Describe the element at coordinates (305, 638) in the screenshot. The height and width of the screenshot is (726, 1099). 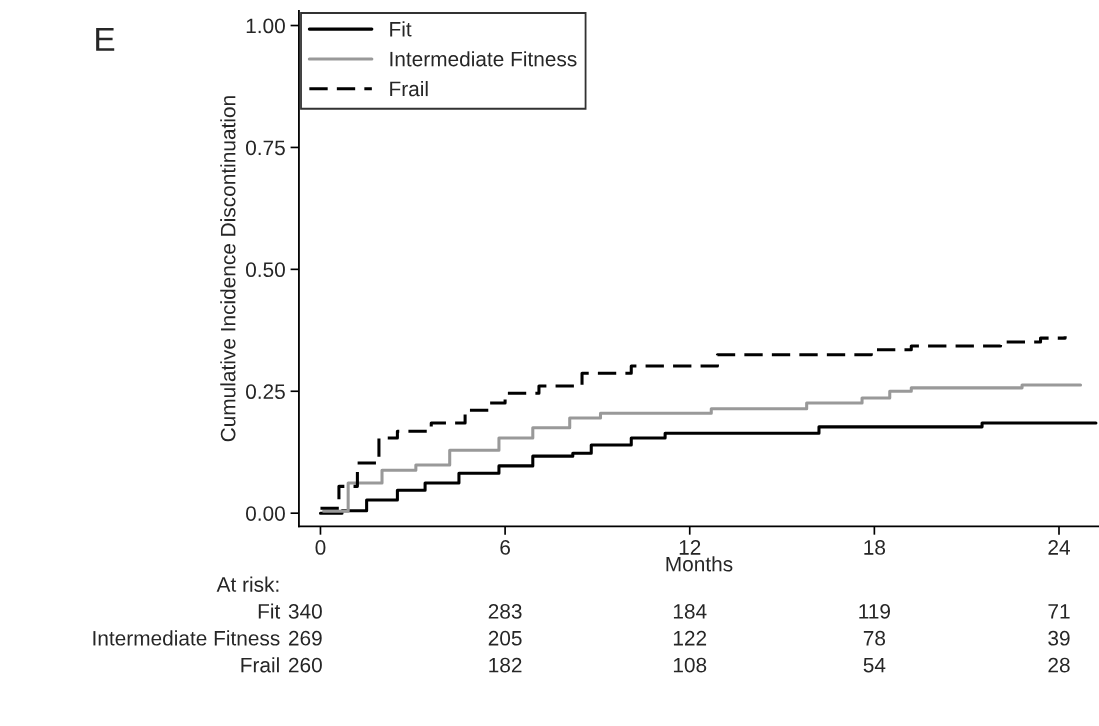
I see `text: 269` at that location.